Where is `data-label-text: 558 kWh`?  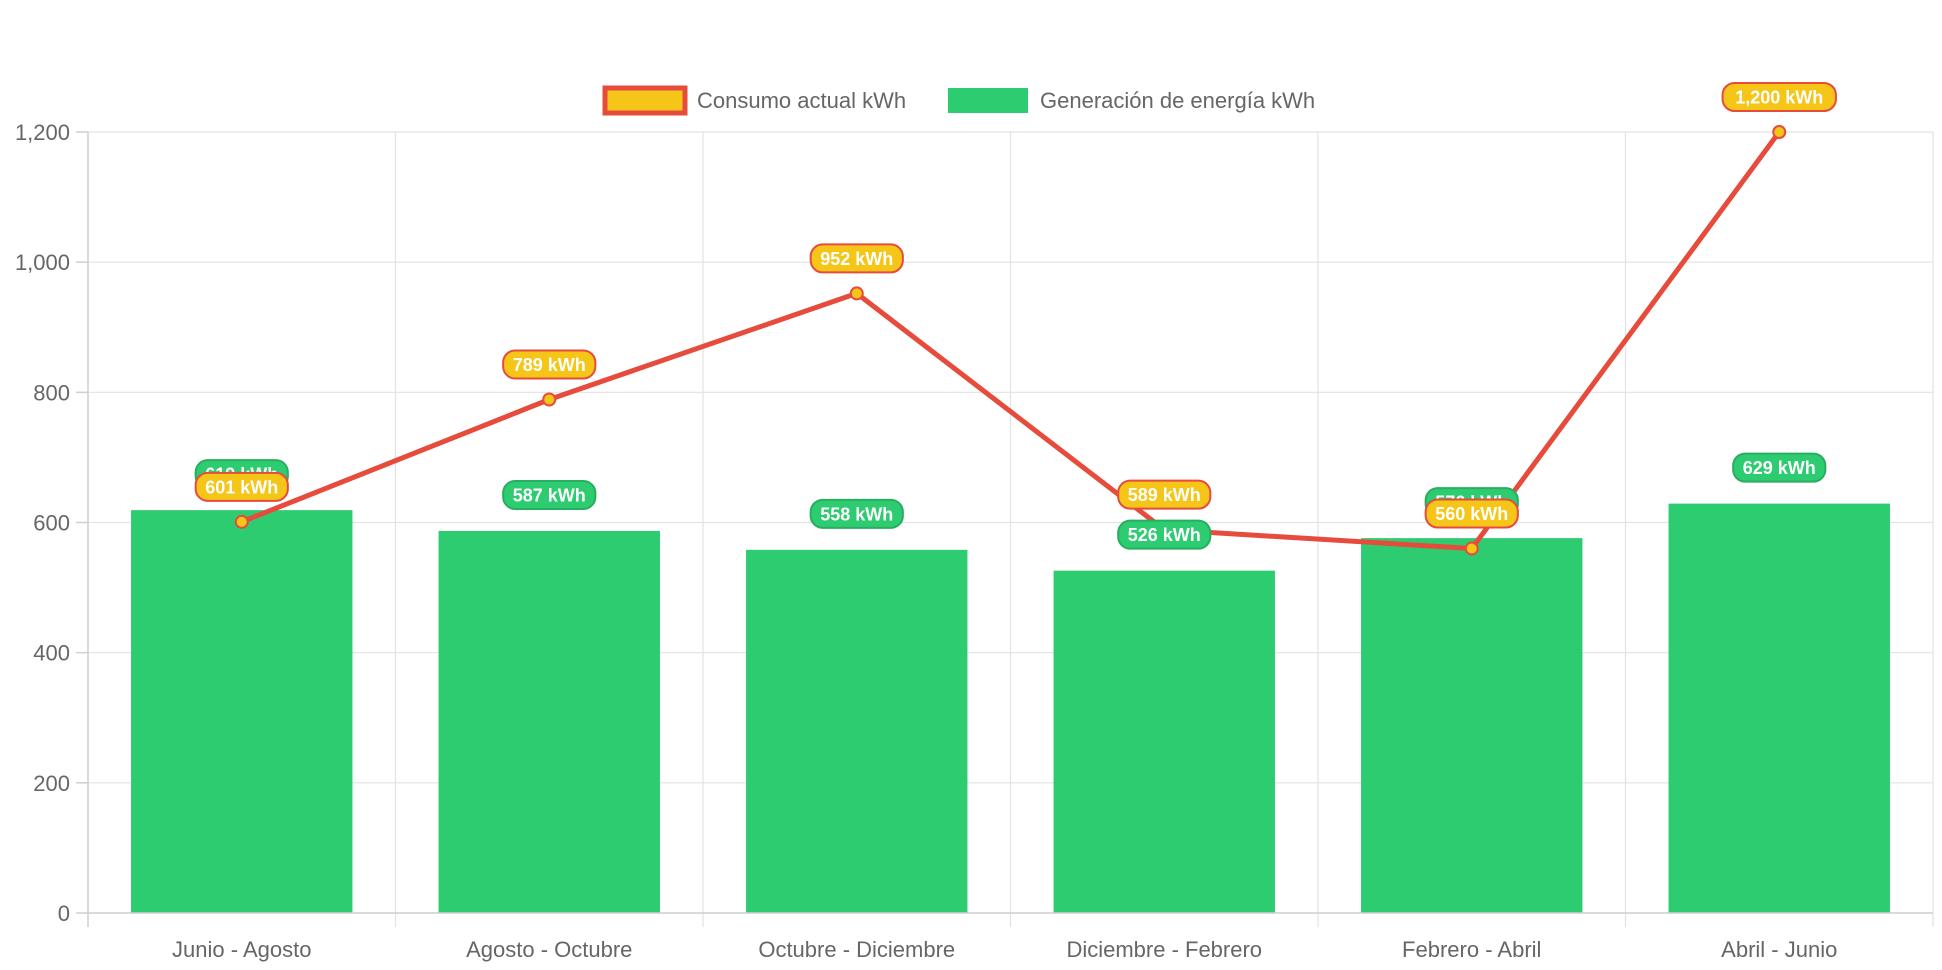
data-label-text: 558 kWh is located at coordinates (856, 514).